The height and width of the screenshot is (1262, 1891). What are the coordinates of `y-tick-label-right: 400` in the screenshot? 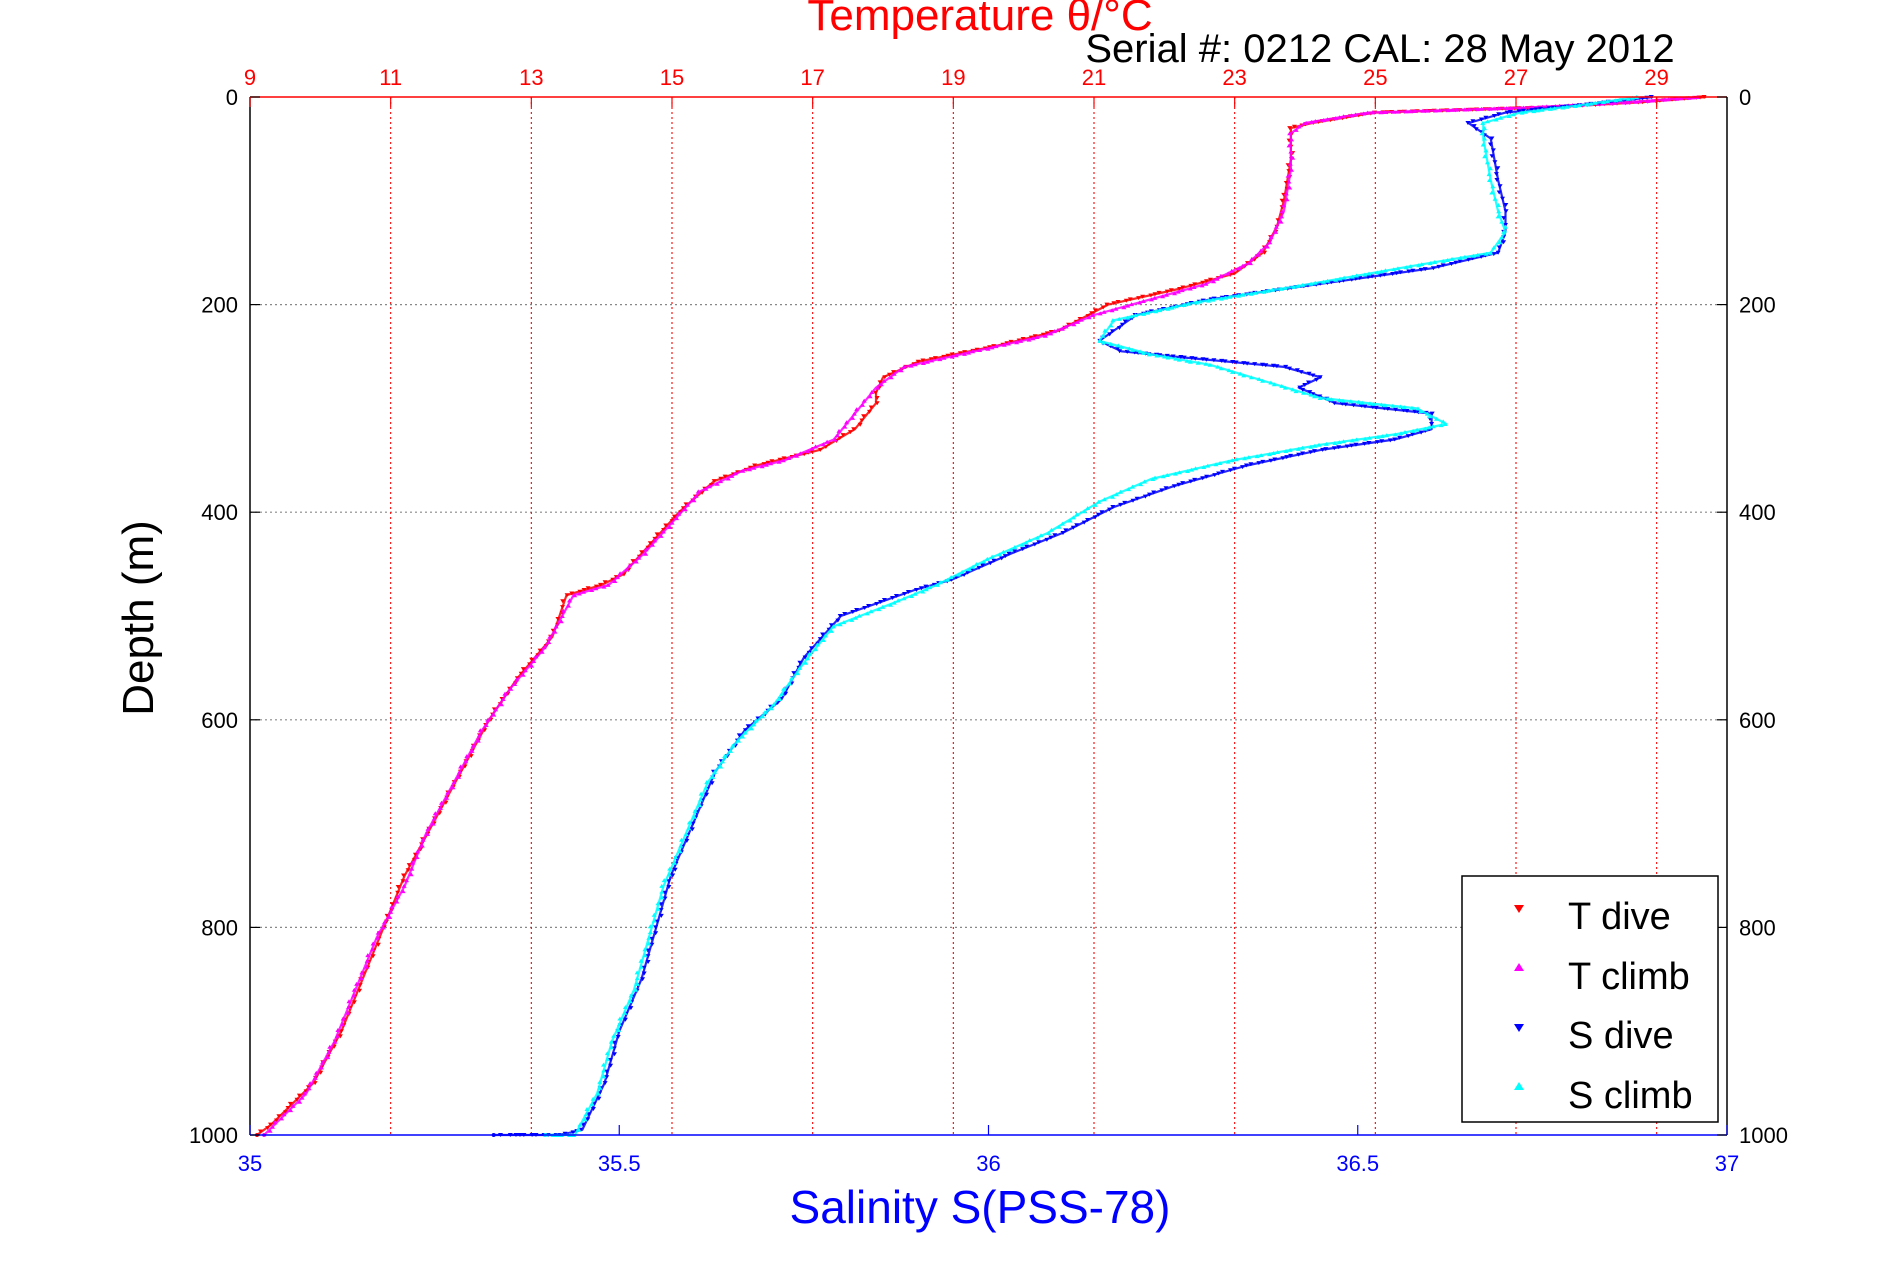 It's located at (1757, 512).